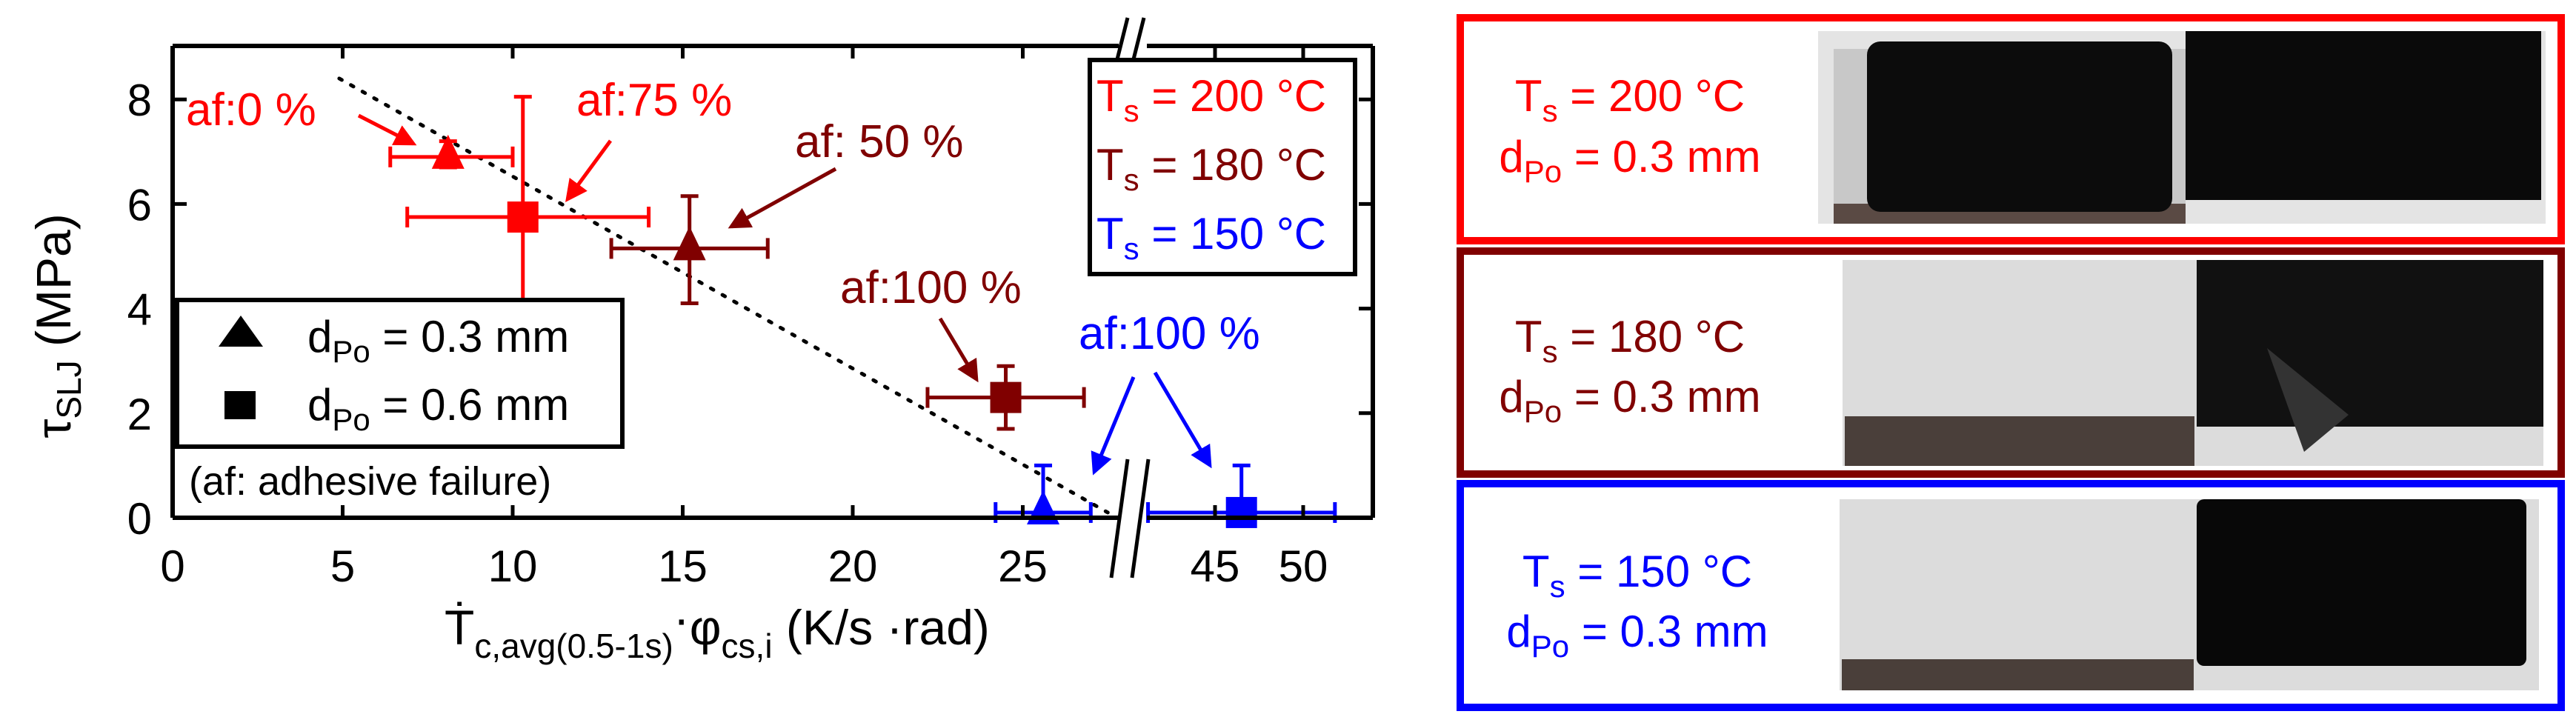 The width and height of the screenshot is (2576, 717). I want to click on legend-triangle-marker, so click(241, 331).